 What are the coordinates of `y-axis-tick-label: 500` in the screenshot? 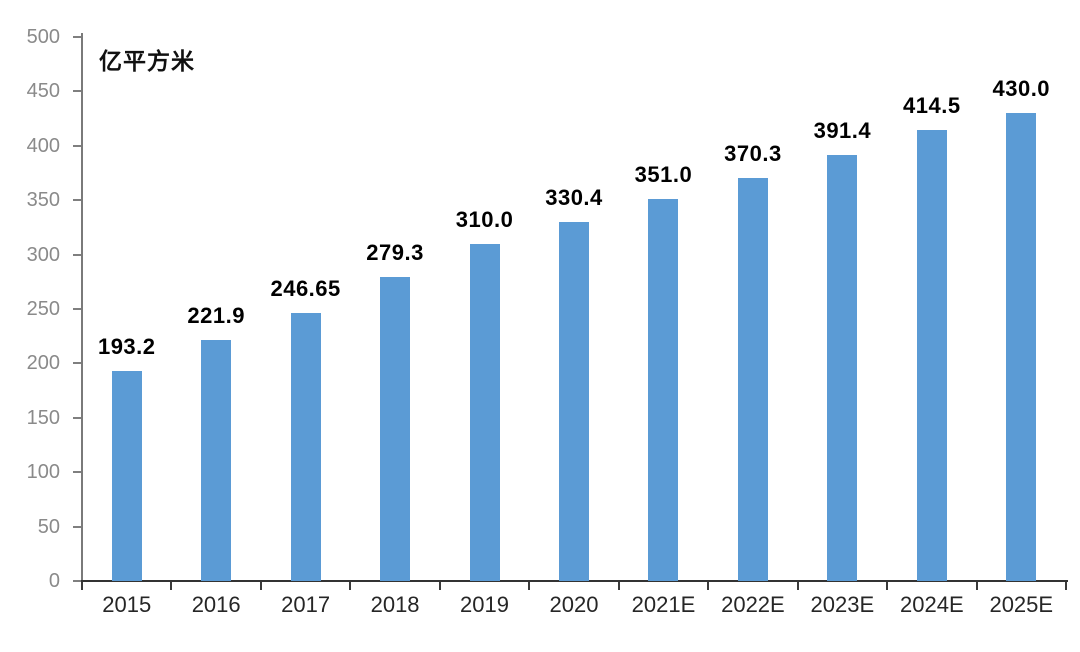 It's located at (43, 37).